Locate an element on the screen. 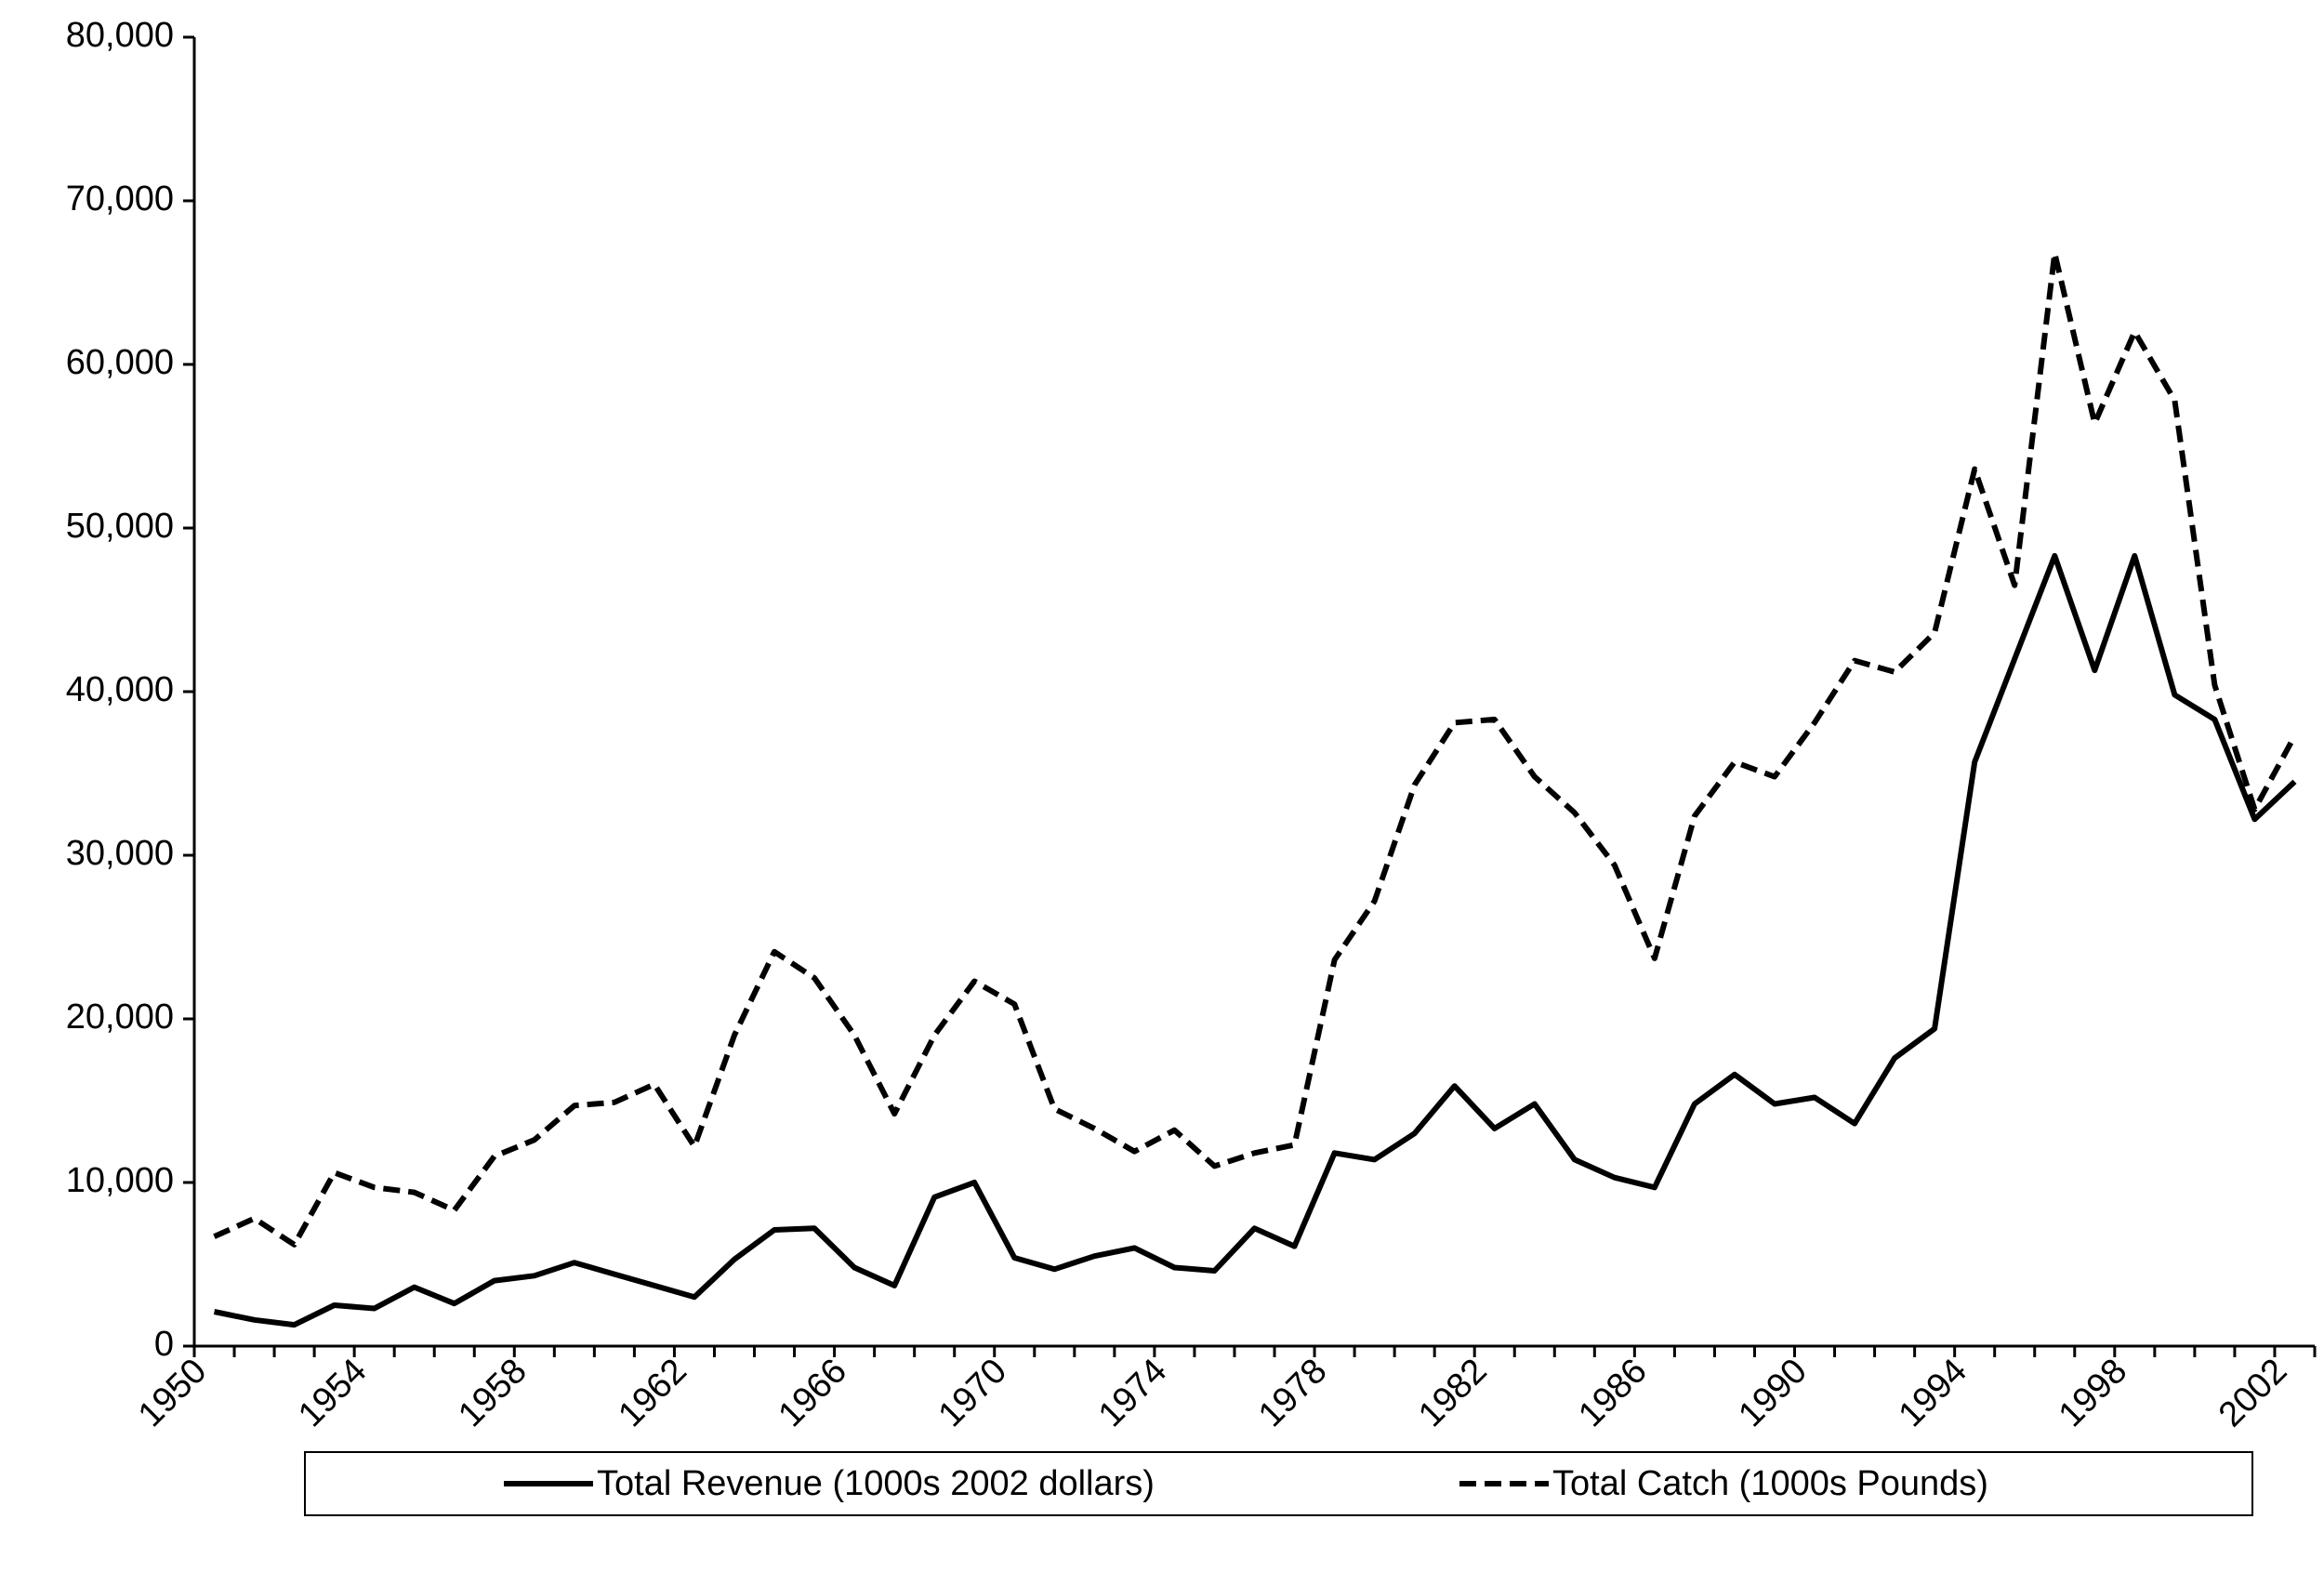 The width and height of the screenshot is (2324, 1572). x-tick-label: 1958 is located at coordinates (492, 1393).